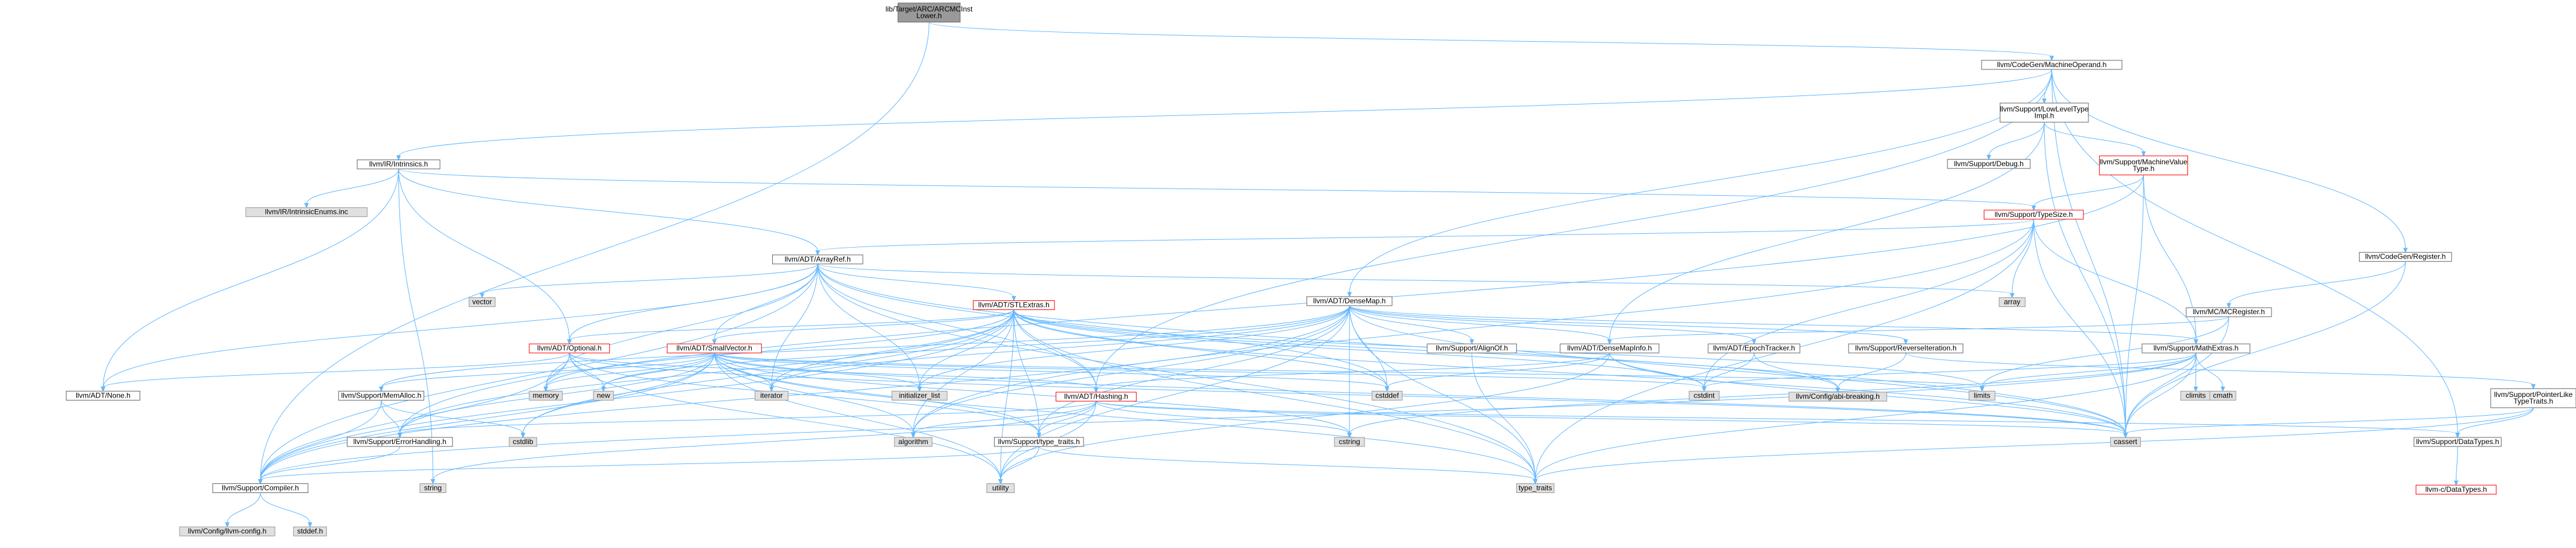 The width and height of the screenshot is (2576, 548). Describe the element at coordinates (1906, 342) in the screenshot. I see `arrowhead-densemap-to-reverseiteration` at that location.